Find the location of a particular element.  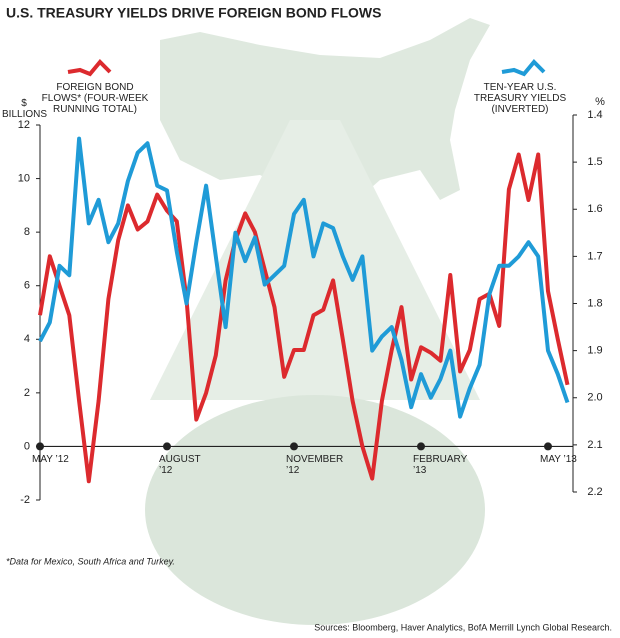

y-tick-label: 12 is located at coordinates (24, 125).